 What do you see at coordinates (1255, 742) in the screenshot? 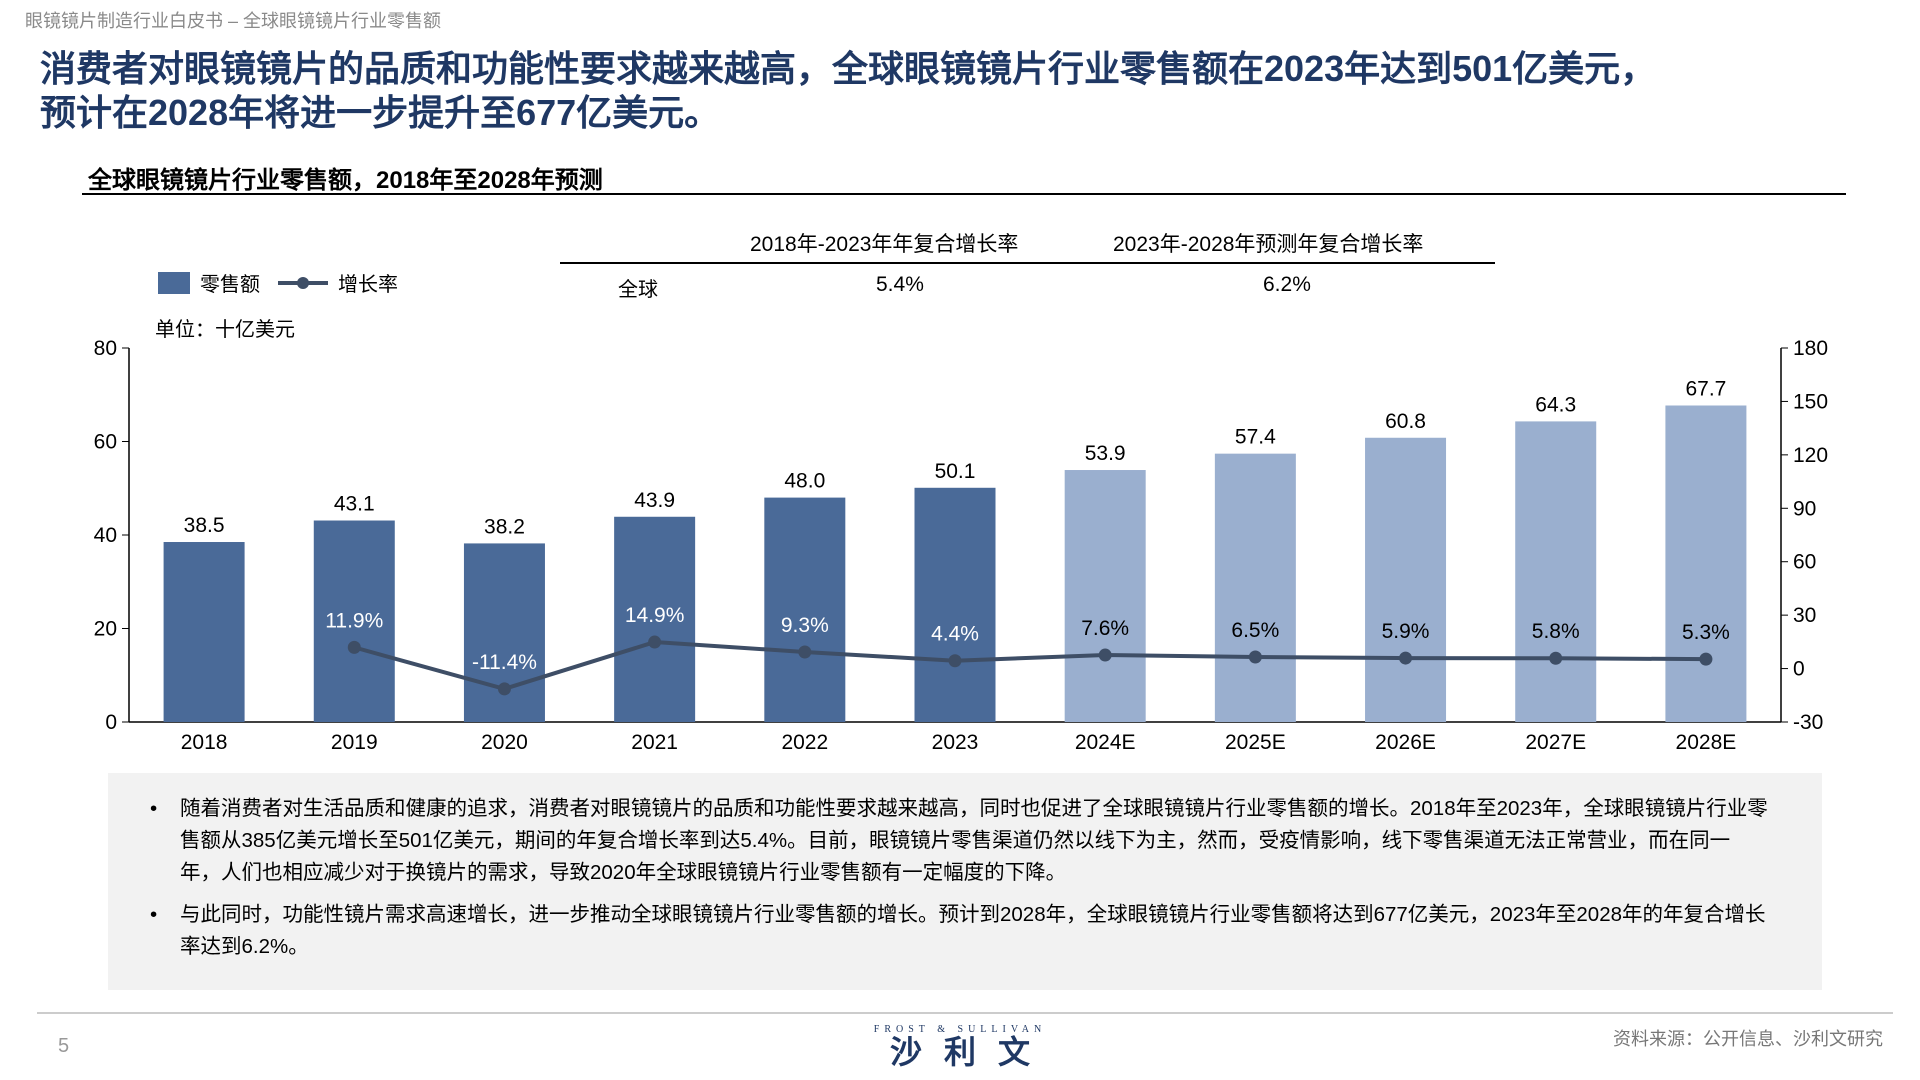
I see `x-tick-label: 2025E` at bounding box center [1255, 742].